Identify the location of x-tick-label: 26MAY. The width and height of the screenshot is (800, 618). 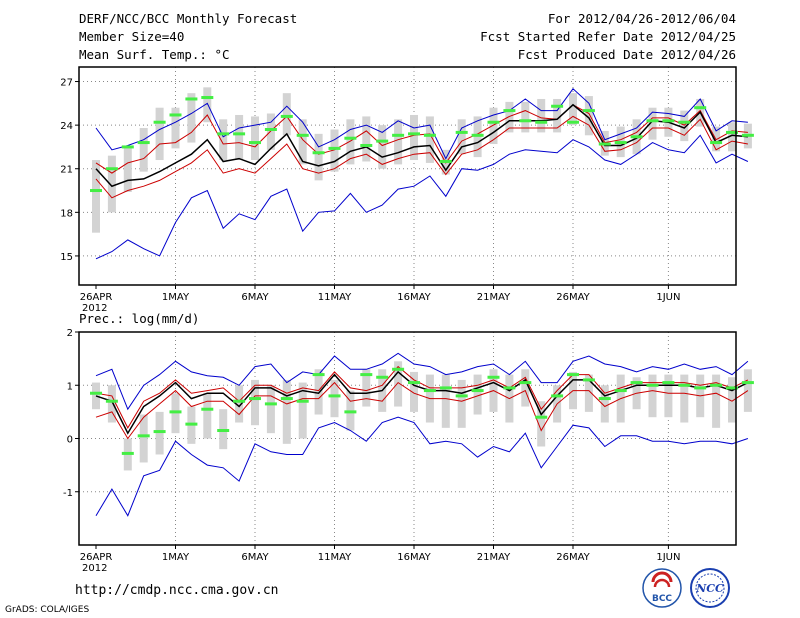
(573, 297).